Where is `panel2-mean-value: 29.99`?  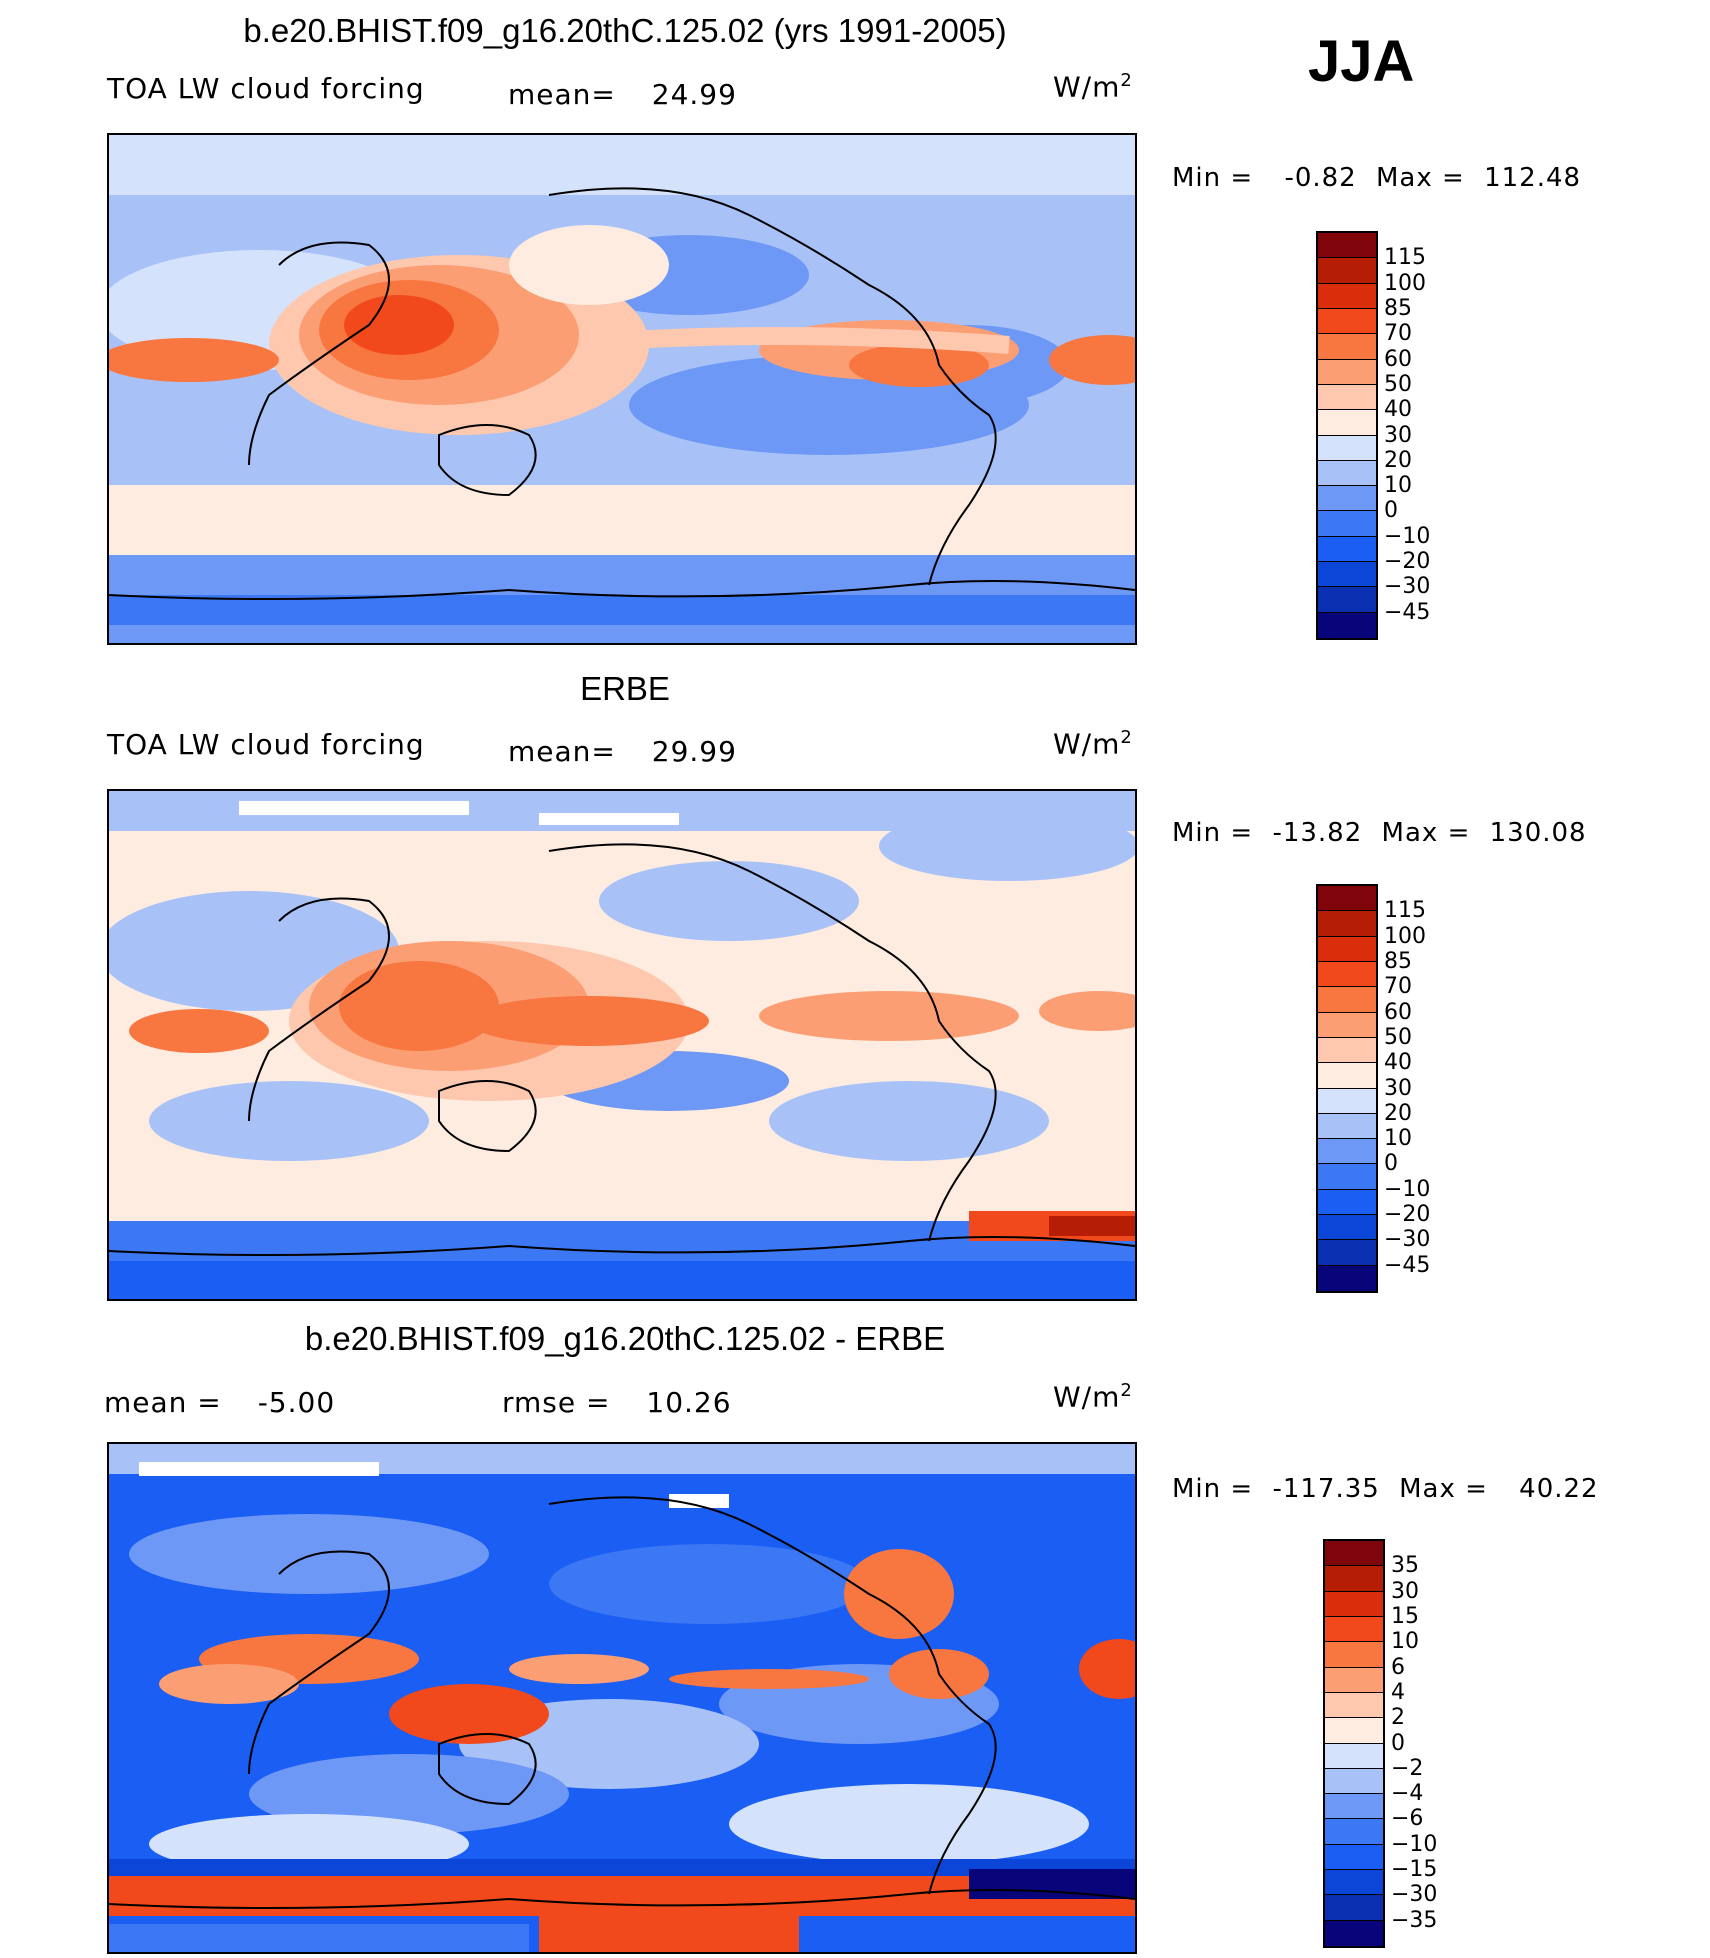 panel2-mean-value: 29.99 is located at coordinates (694, 751).